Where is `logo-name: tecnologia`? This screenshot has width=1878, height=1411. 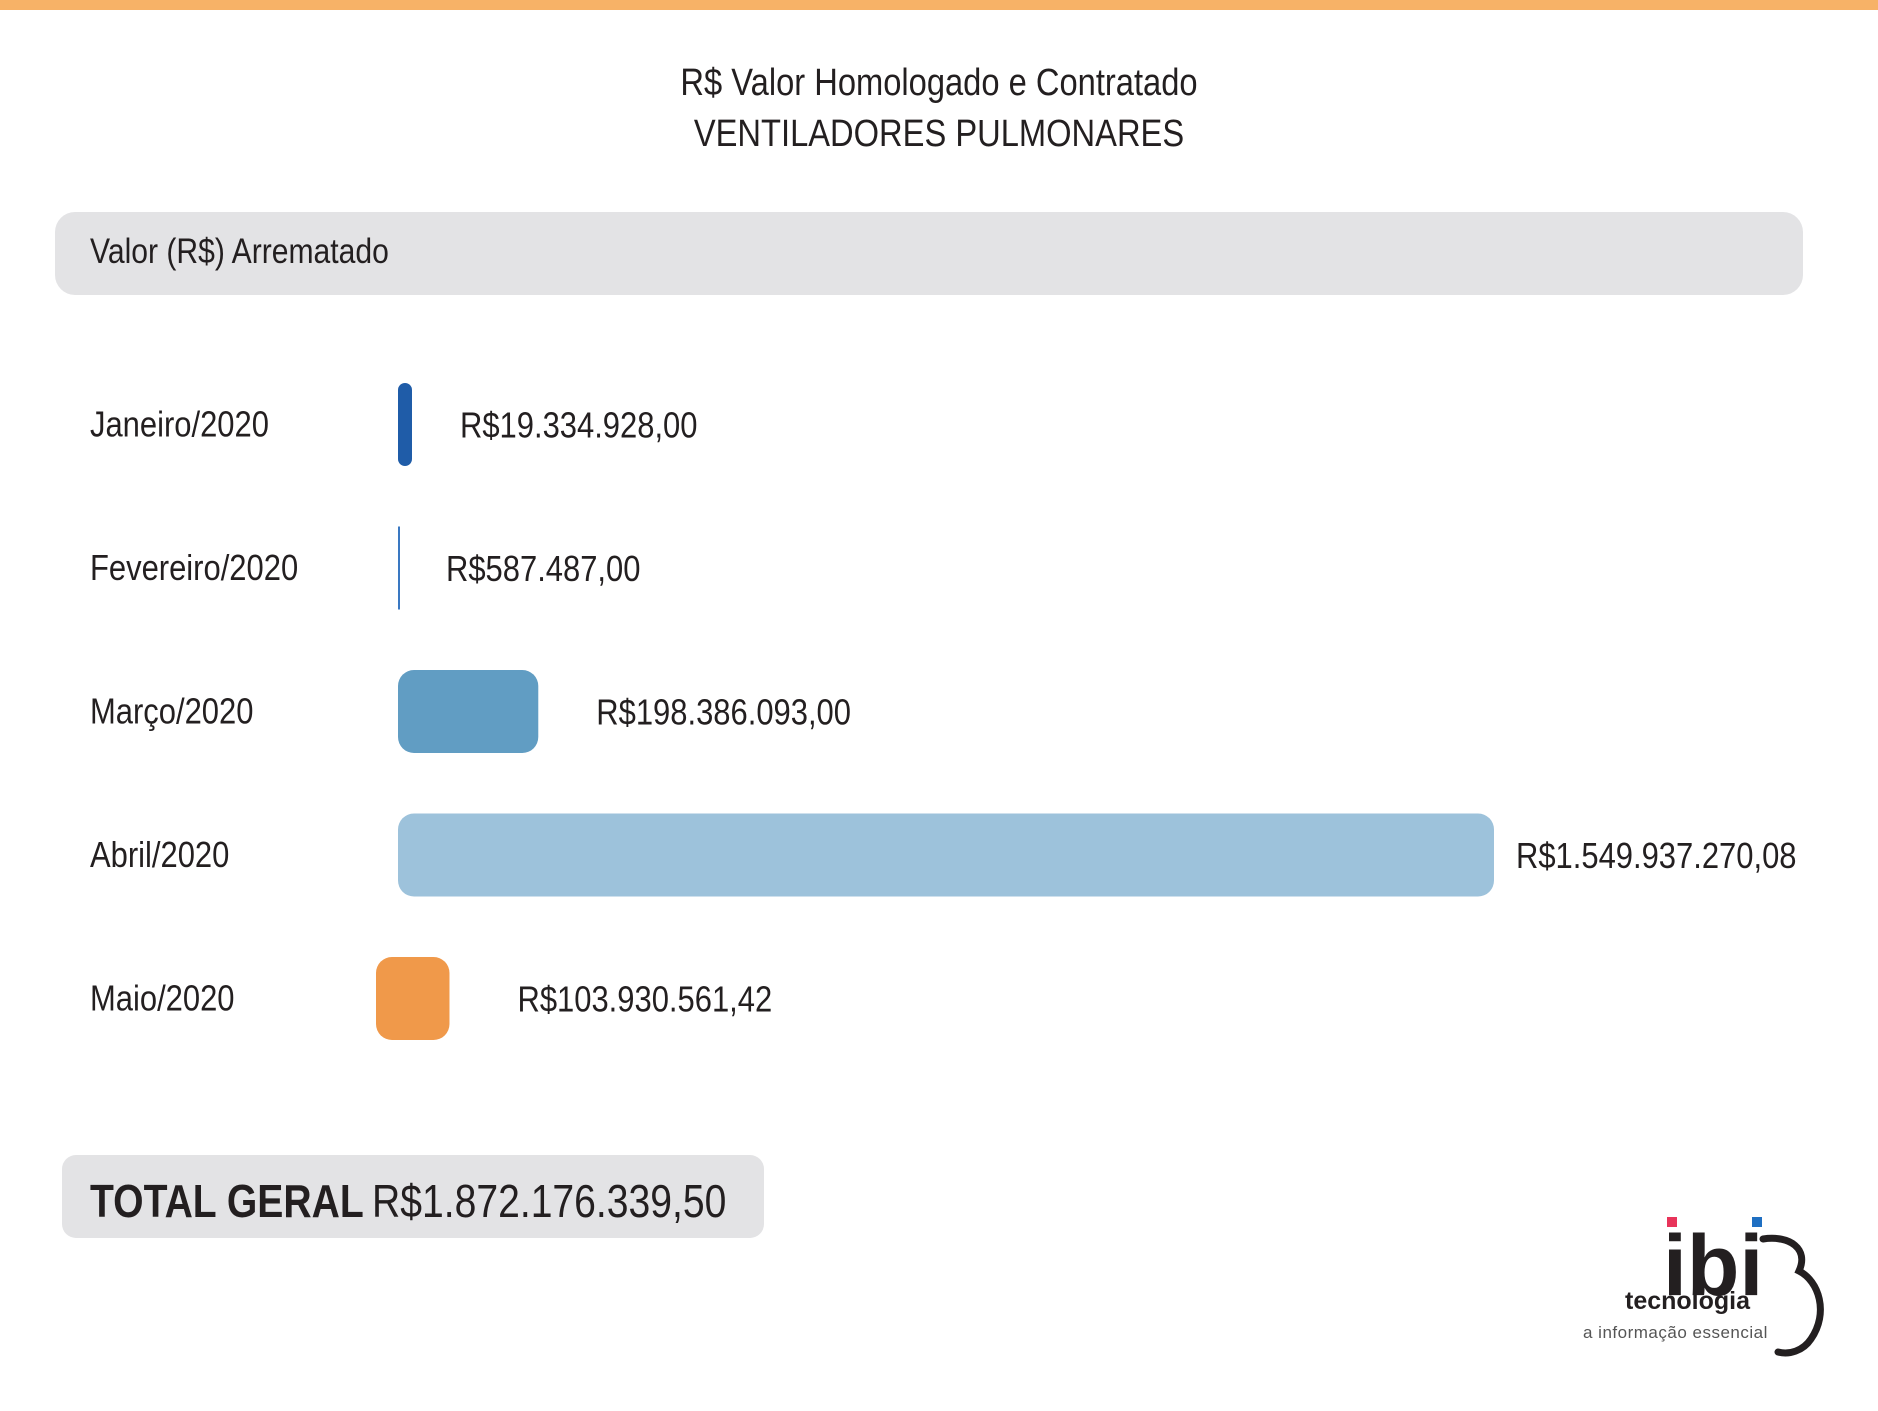 logo-name: tecnologia is located at coordinates (1688, 1301).